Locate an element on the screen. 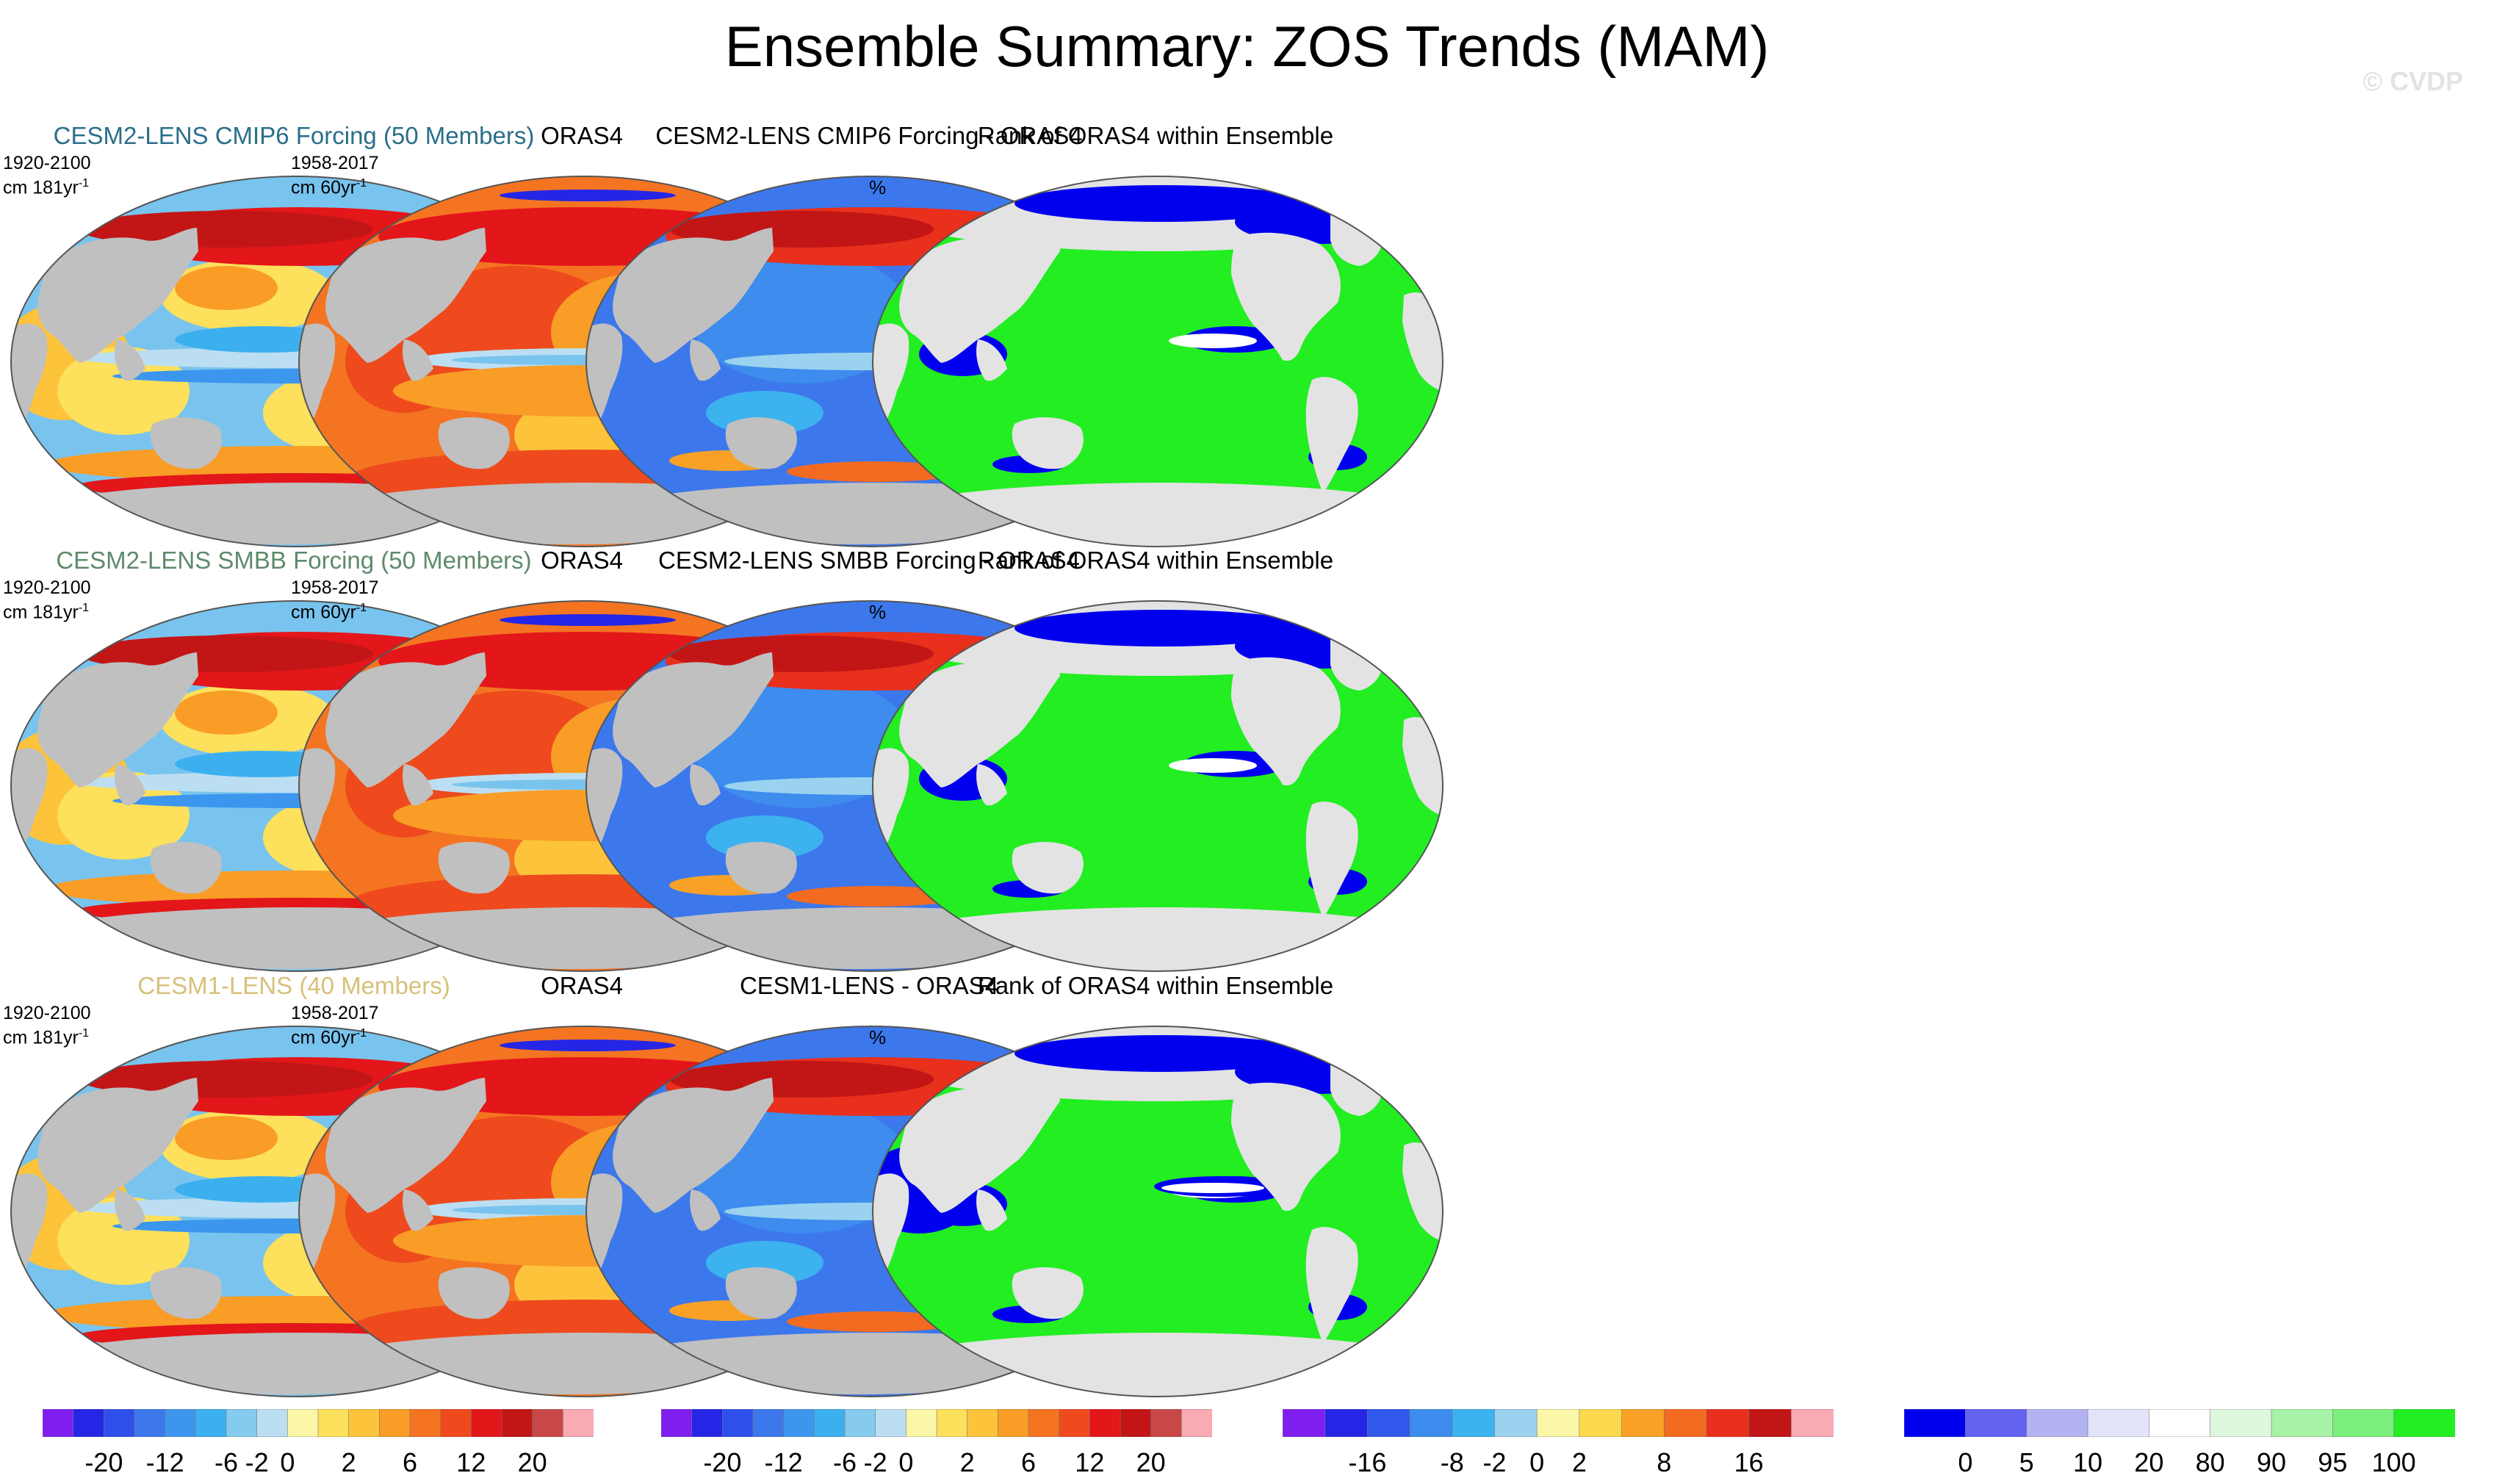 This screenshot has height=1484, width=2494. colorbar-tick-label: 6 is located at coordinates (1028, 1462).